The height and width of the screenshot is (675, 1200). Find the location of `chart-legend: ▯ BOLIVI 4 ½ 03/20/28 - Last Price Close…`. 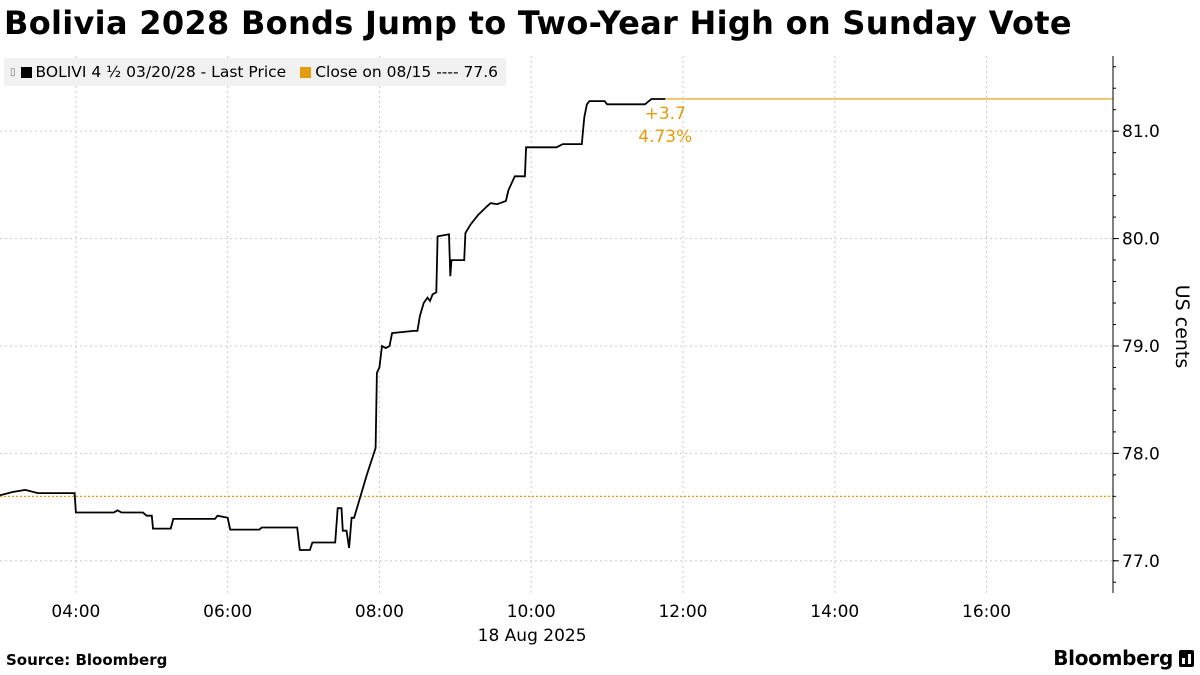

chart-legend: ▯ BOLIVI 4 ½ 03/20/28 - Last Price Close… is located at coordinates (255, 72).